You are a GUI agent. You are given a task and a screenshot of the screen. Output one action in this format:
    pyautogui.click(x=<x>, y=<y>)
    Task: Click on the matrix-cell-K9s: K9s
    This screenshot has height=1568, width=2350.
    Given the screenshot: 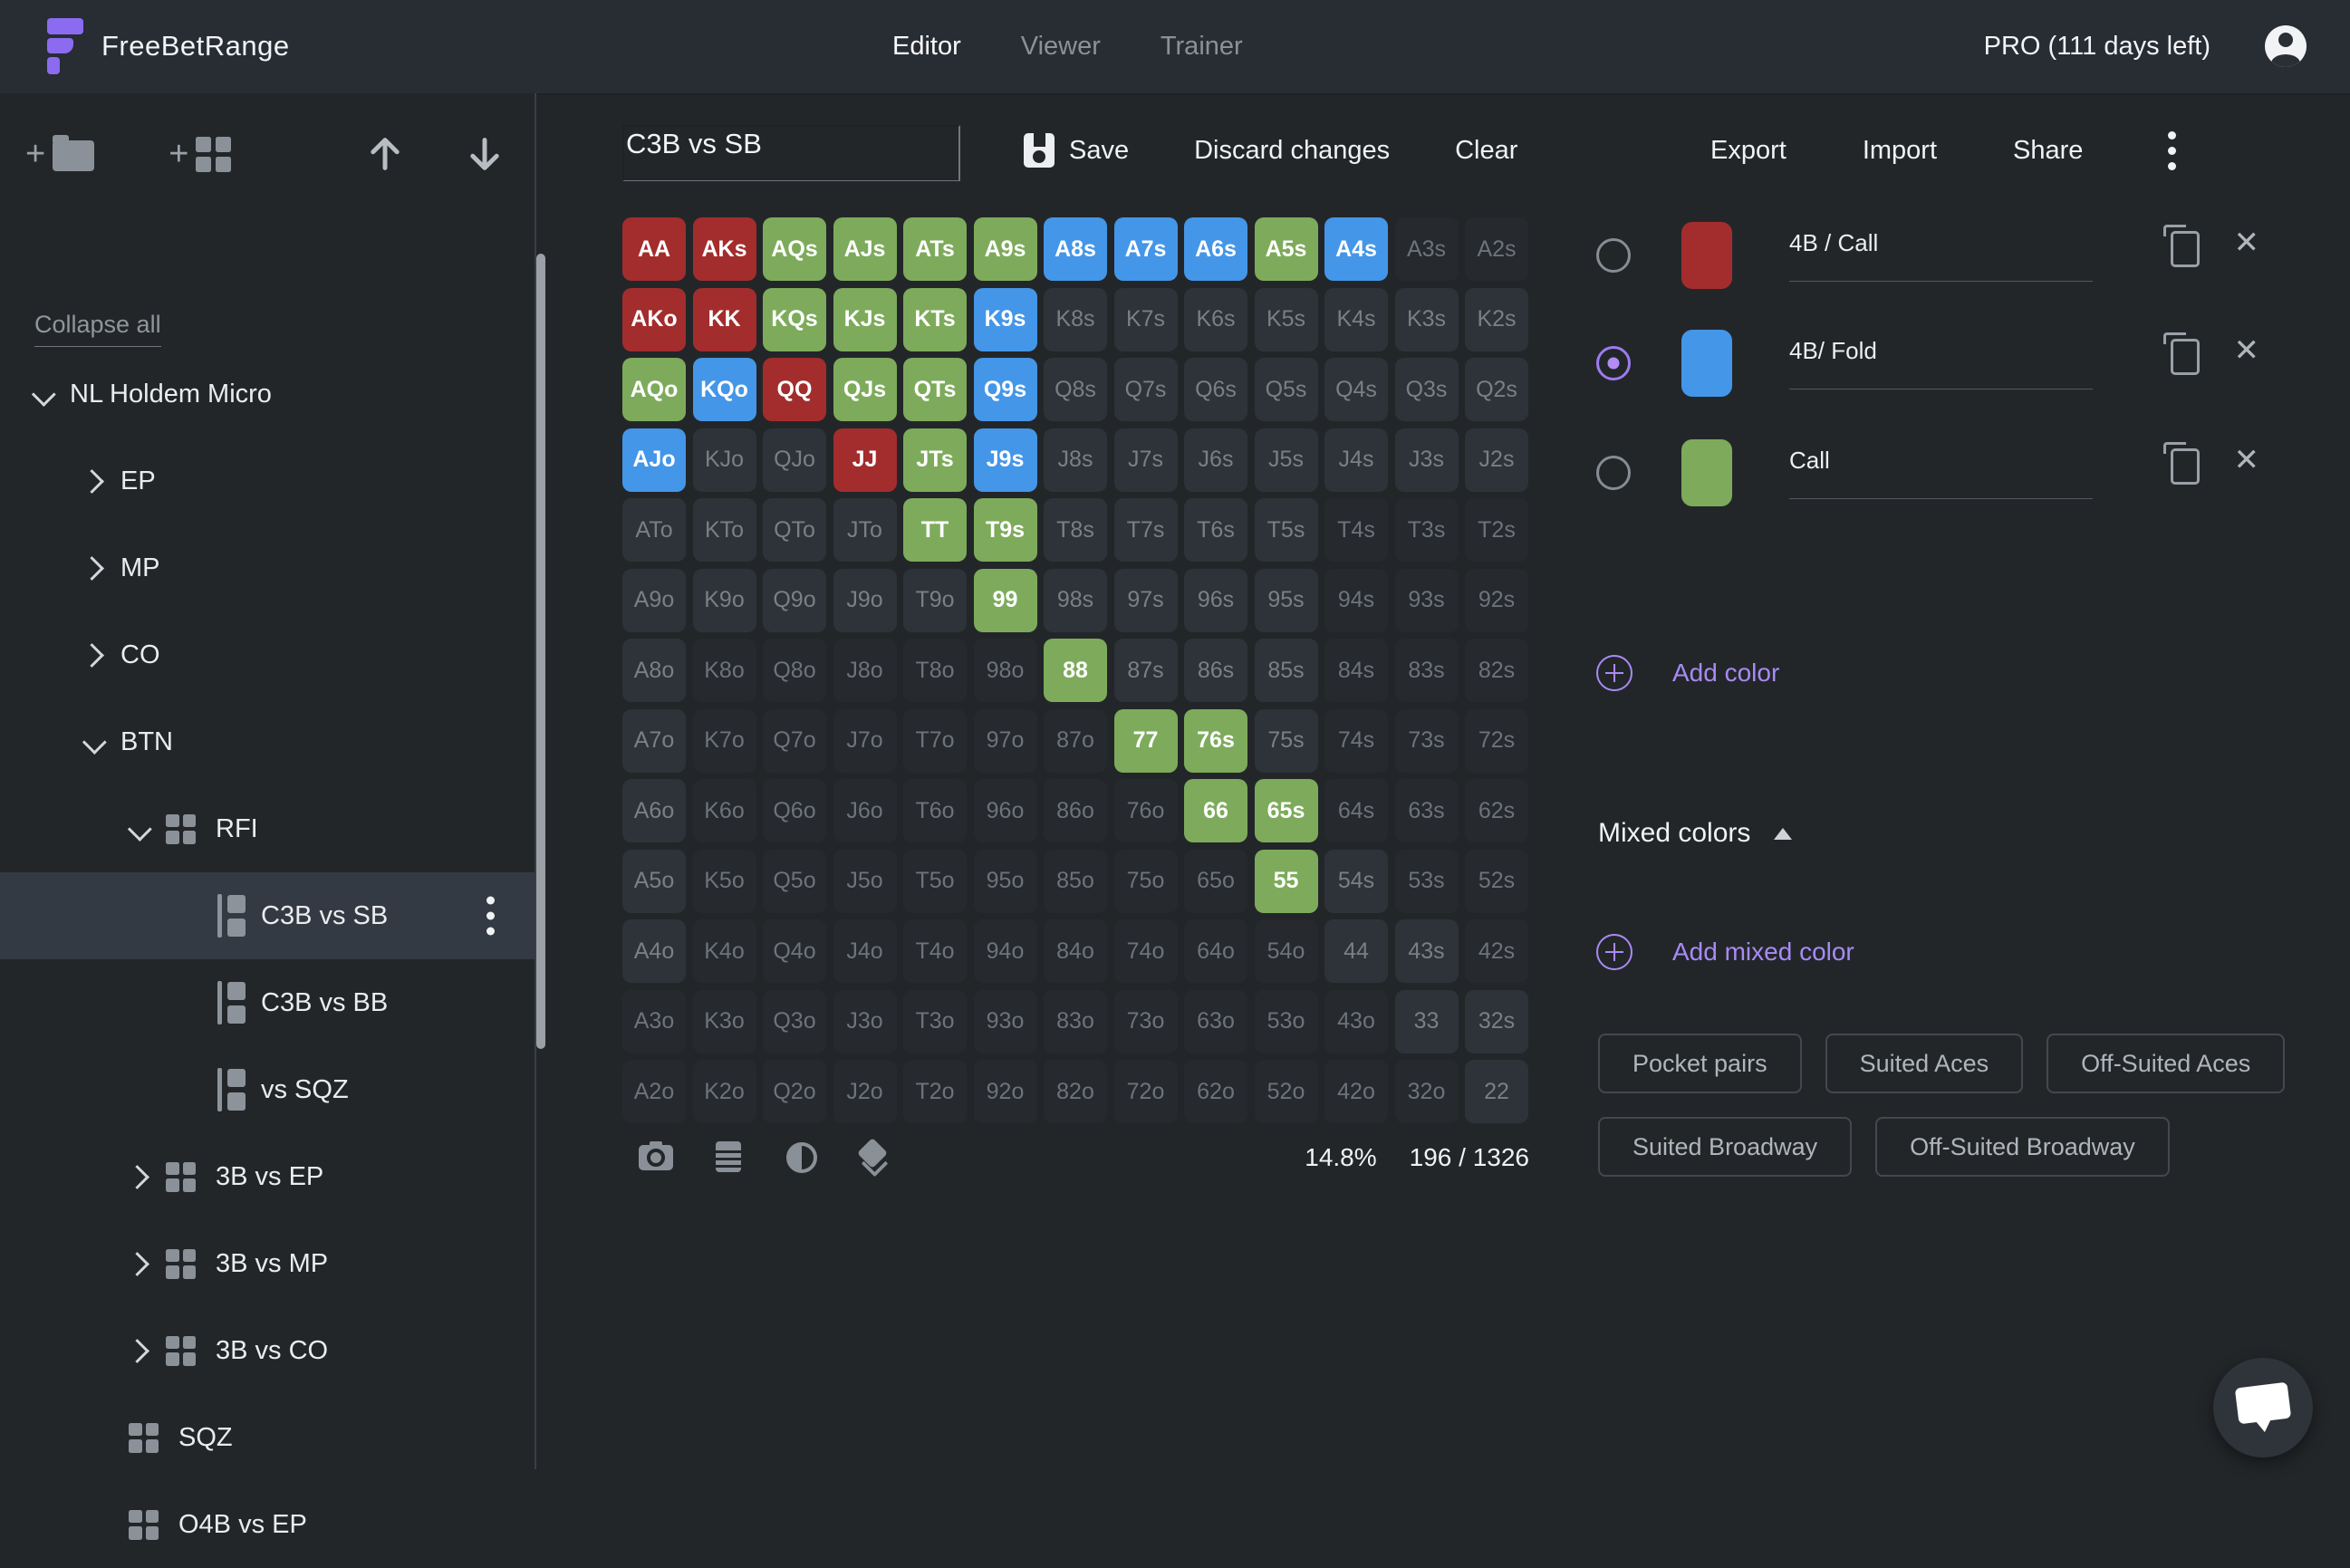 What is the action you would take?
    pyautogui.click(x=1005, y=319)
    